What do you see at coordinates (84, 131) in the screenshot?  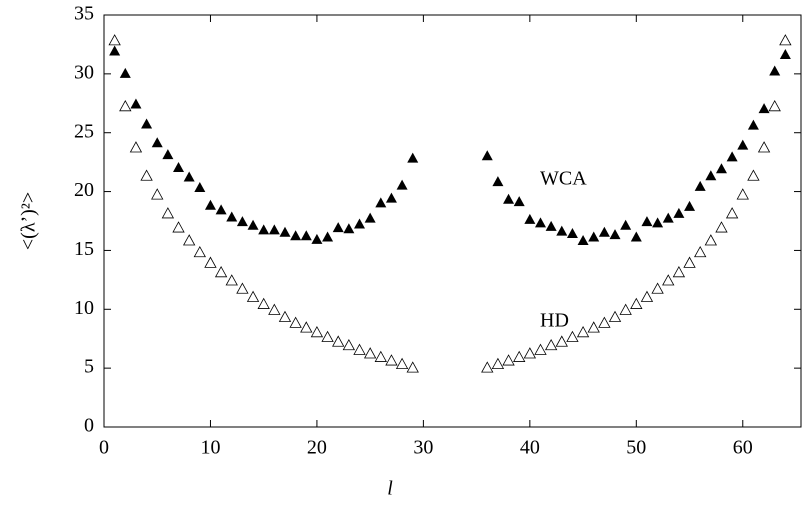 I see `y-tick-label: 25` at bounding box center [84, 131].